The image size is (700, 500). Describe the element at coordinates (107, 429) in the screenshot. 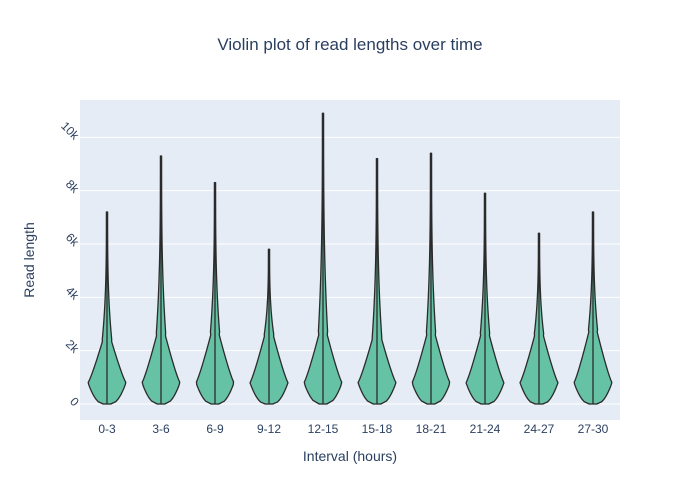

I see `x-tick-label: 0-3` at that location.